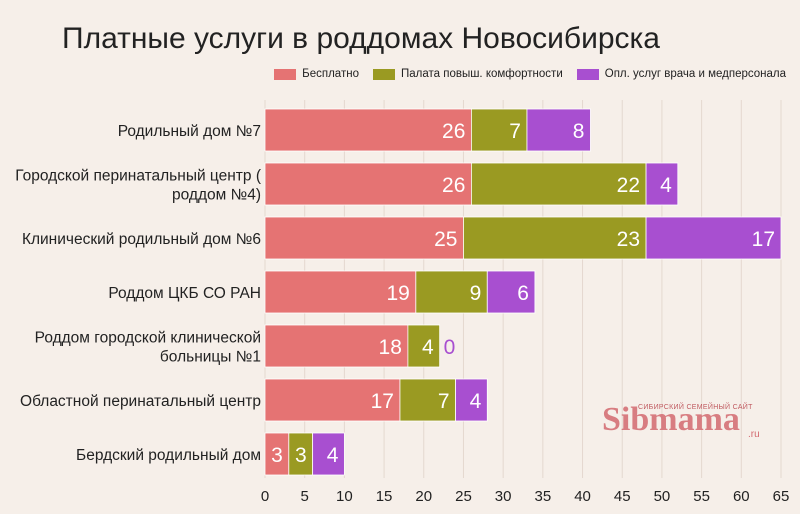 Image resolution: width=800 pixels, height=514 pixels. I want to click on bar-value-label: 22, so click(628, 185).